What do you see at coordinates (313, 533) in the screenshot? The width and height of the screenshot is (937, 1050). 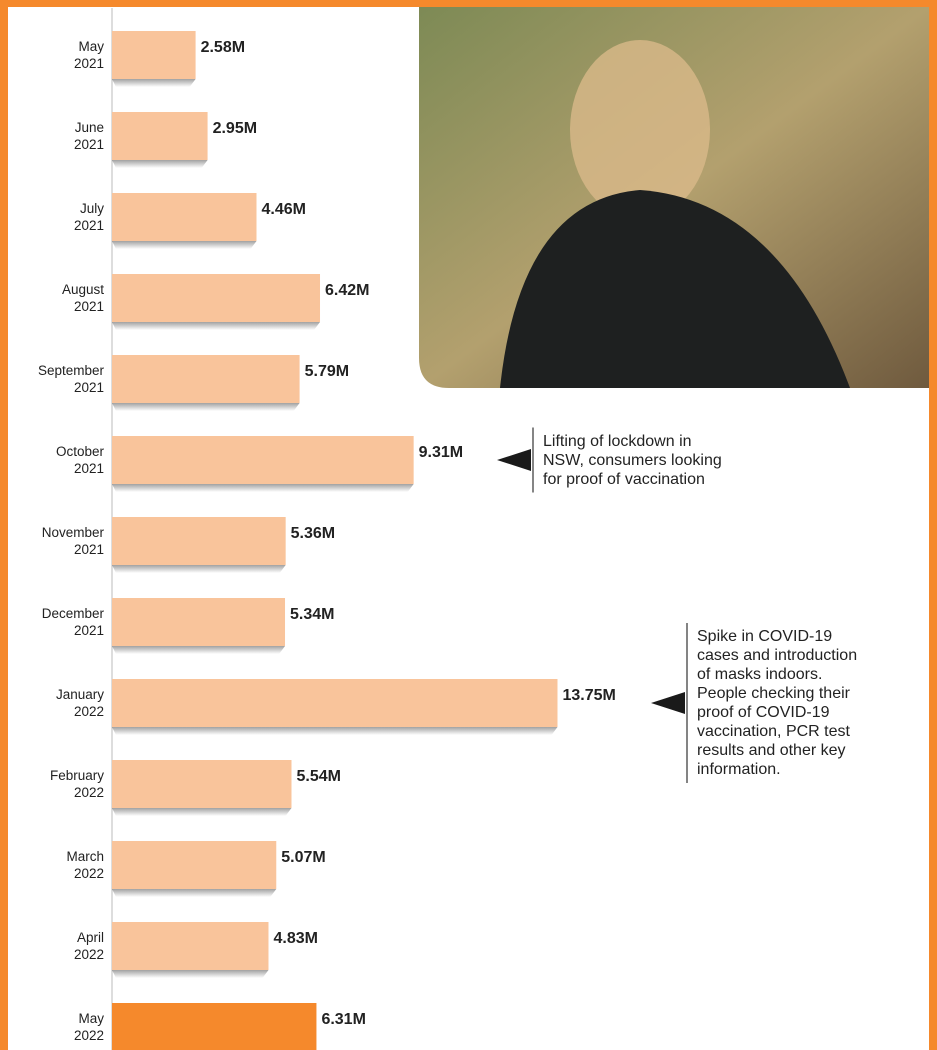 I see `value-label: 5.36M` at bounding box center [313, 533].